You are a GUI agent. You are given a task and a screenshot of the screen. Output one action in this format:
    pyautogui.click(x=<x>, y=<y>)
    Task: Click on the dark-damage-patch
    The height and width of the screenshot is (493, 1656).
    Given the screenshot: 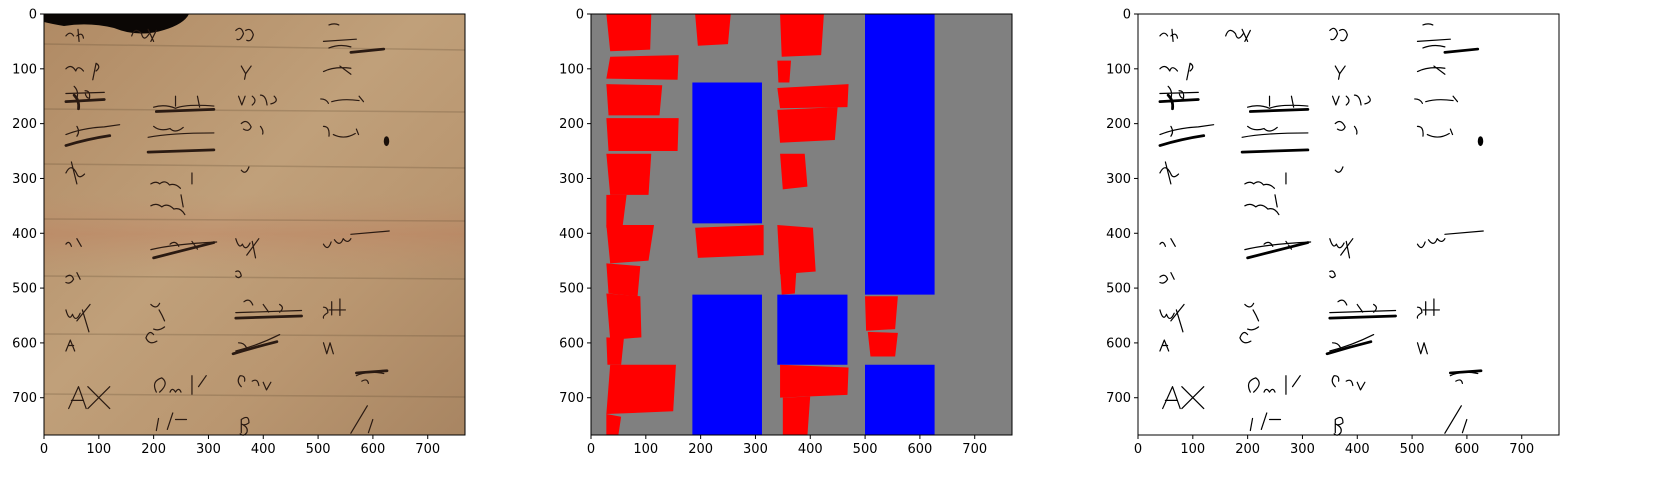 What is the action you would take?
    pyautogui.click(x=116, y=24)
    